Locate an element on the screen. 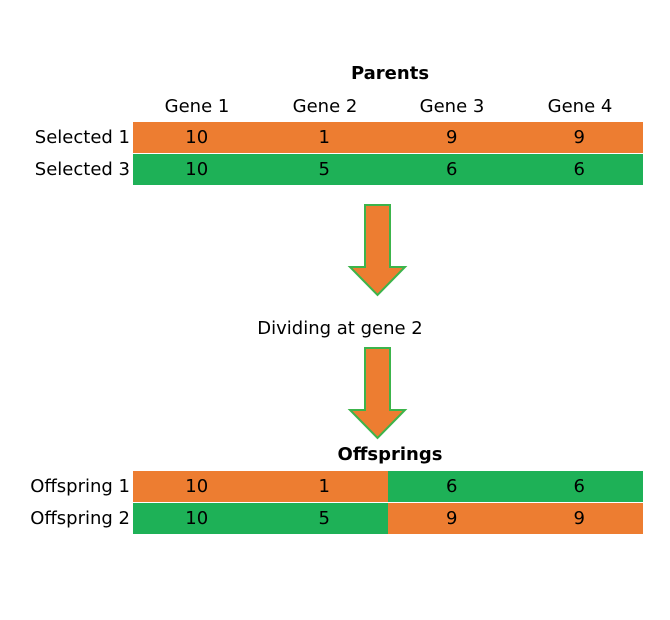 Image resolution: width=670 pixels, height=620 pixels. offspring-row-2: 10 5 9 9 is located at coordinates (388, 518).